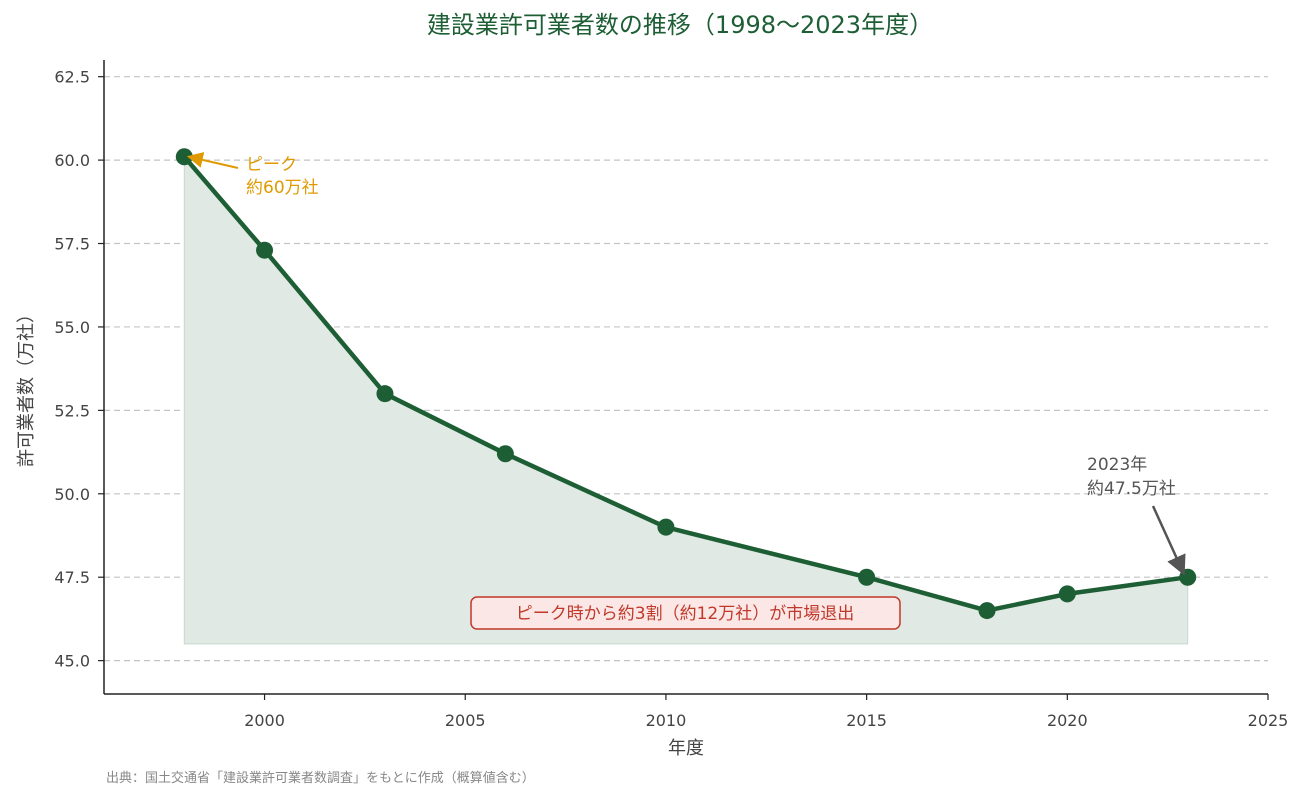 This screenshot has height=802, width=1308. What do you see at coordinates (212, 160) in the screenshot?
I see `peak-arrow` at bounding box center [212, 160].